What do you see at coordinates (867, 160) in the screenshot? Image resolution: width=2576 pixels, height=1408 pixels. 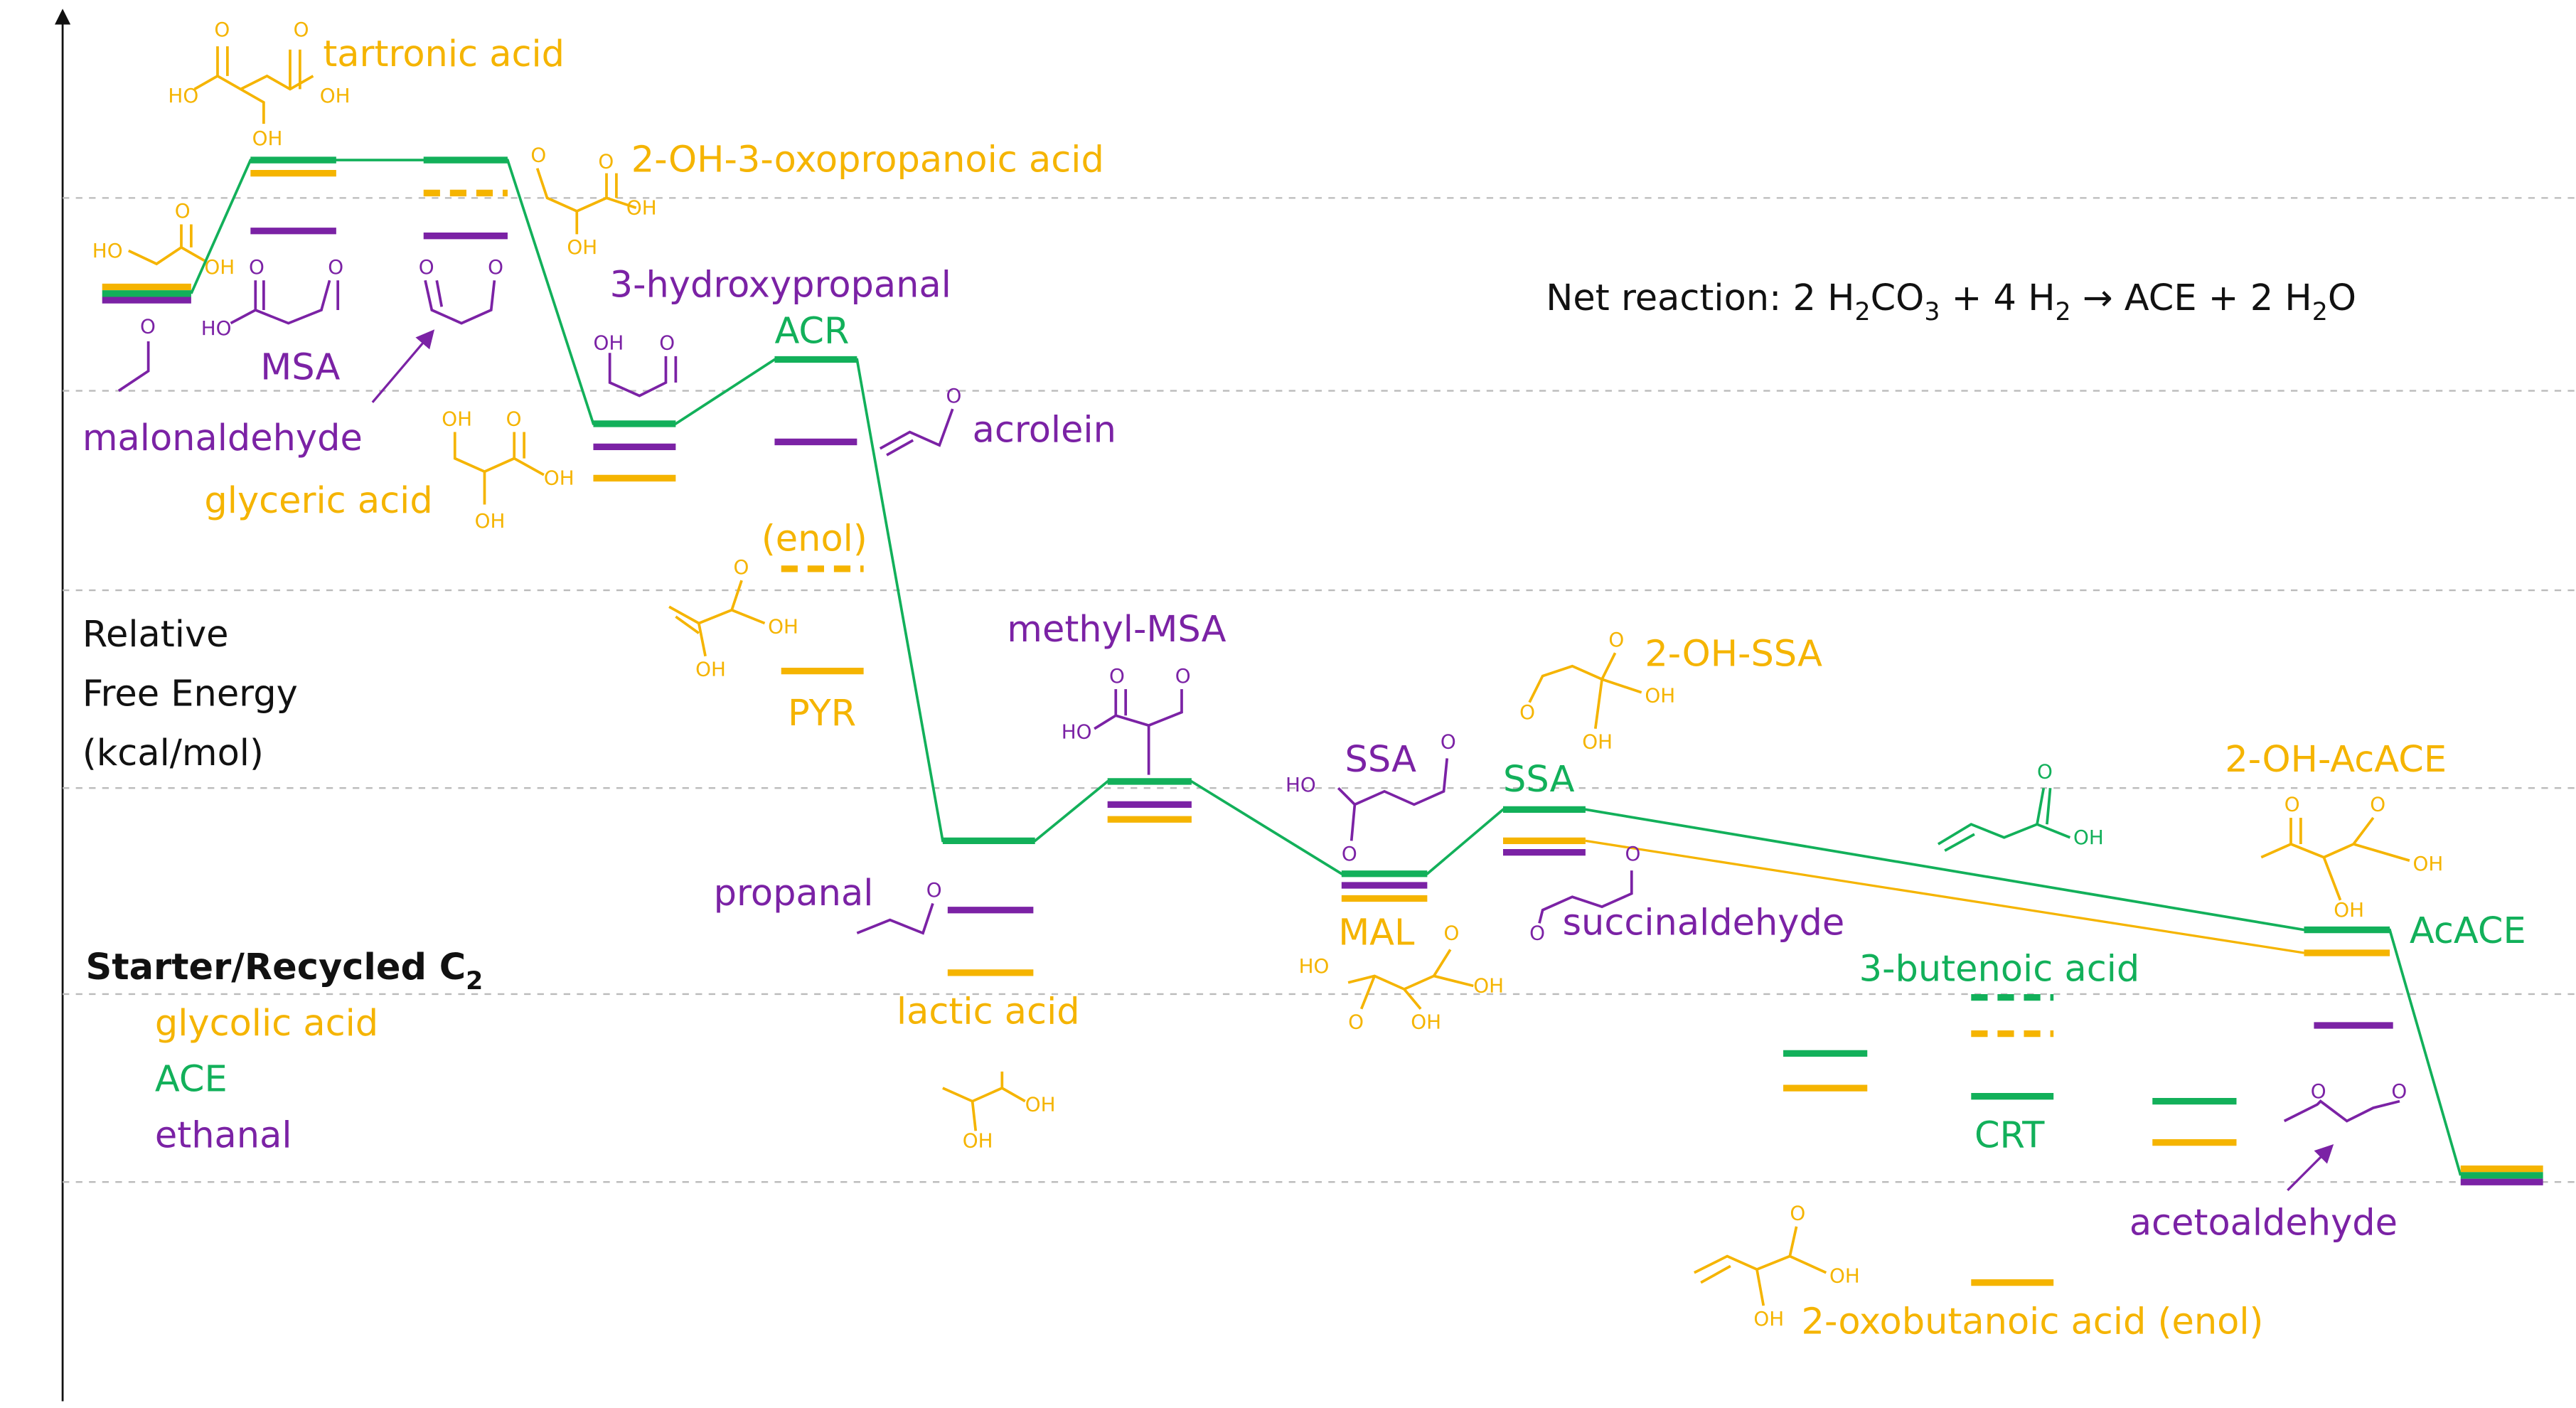 I see `species-label: 2-OH-3-oxopropanoic acid` at bounding box center [867, 160].